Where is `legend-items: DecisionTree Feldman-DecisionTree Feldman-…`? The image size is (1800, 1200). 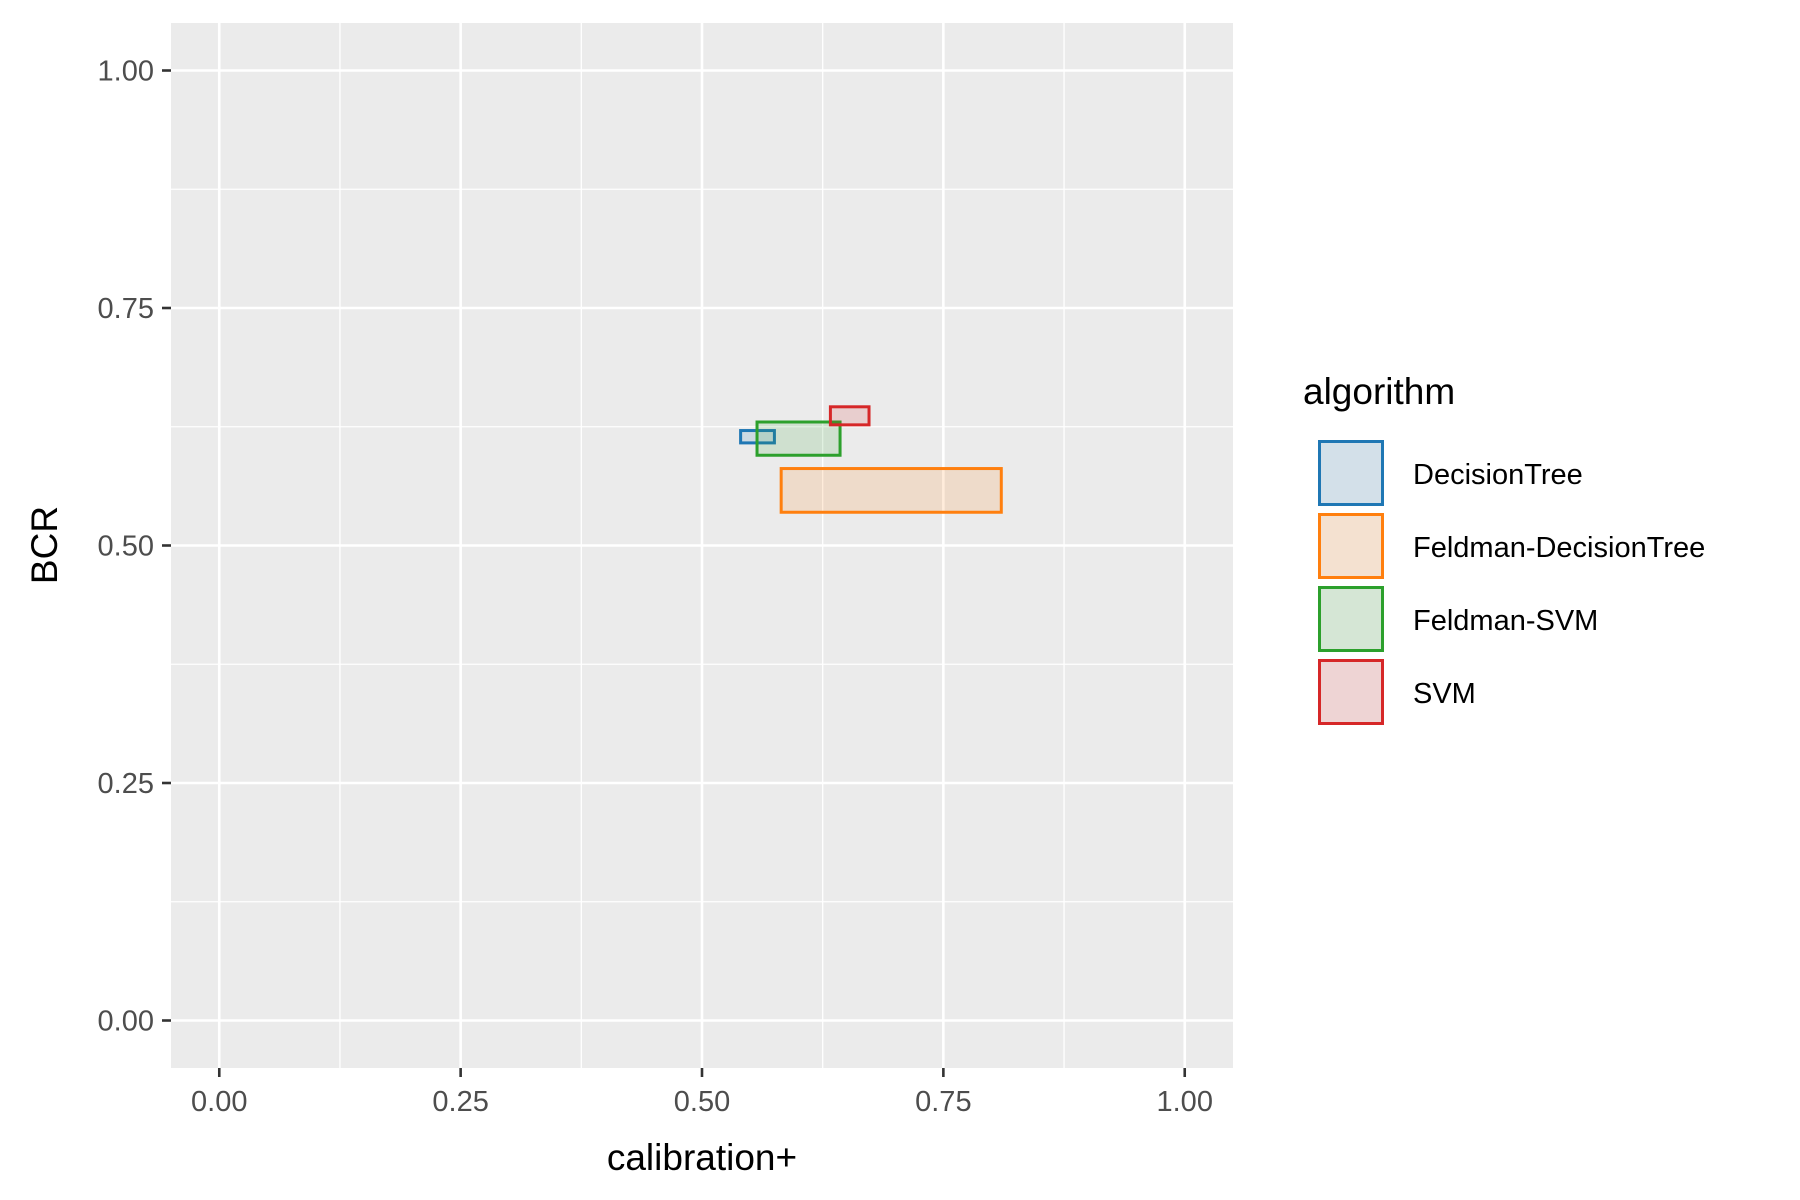 legend-items: DecisionTree Feldman-DecisionTree Feldman-… is located at coordinates (1511, 582).